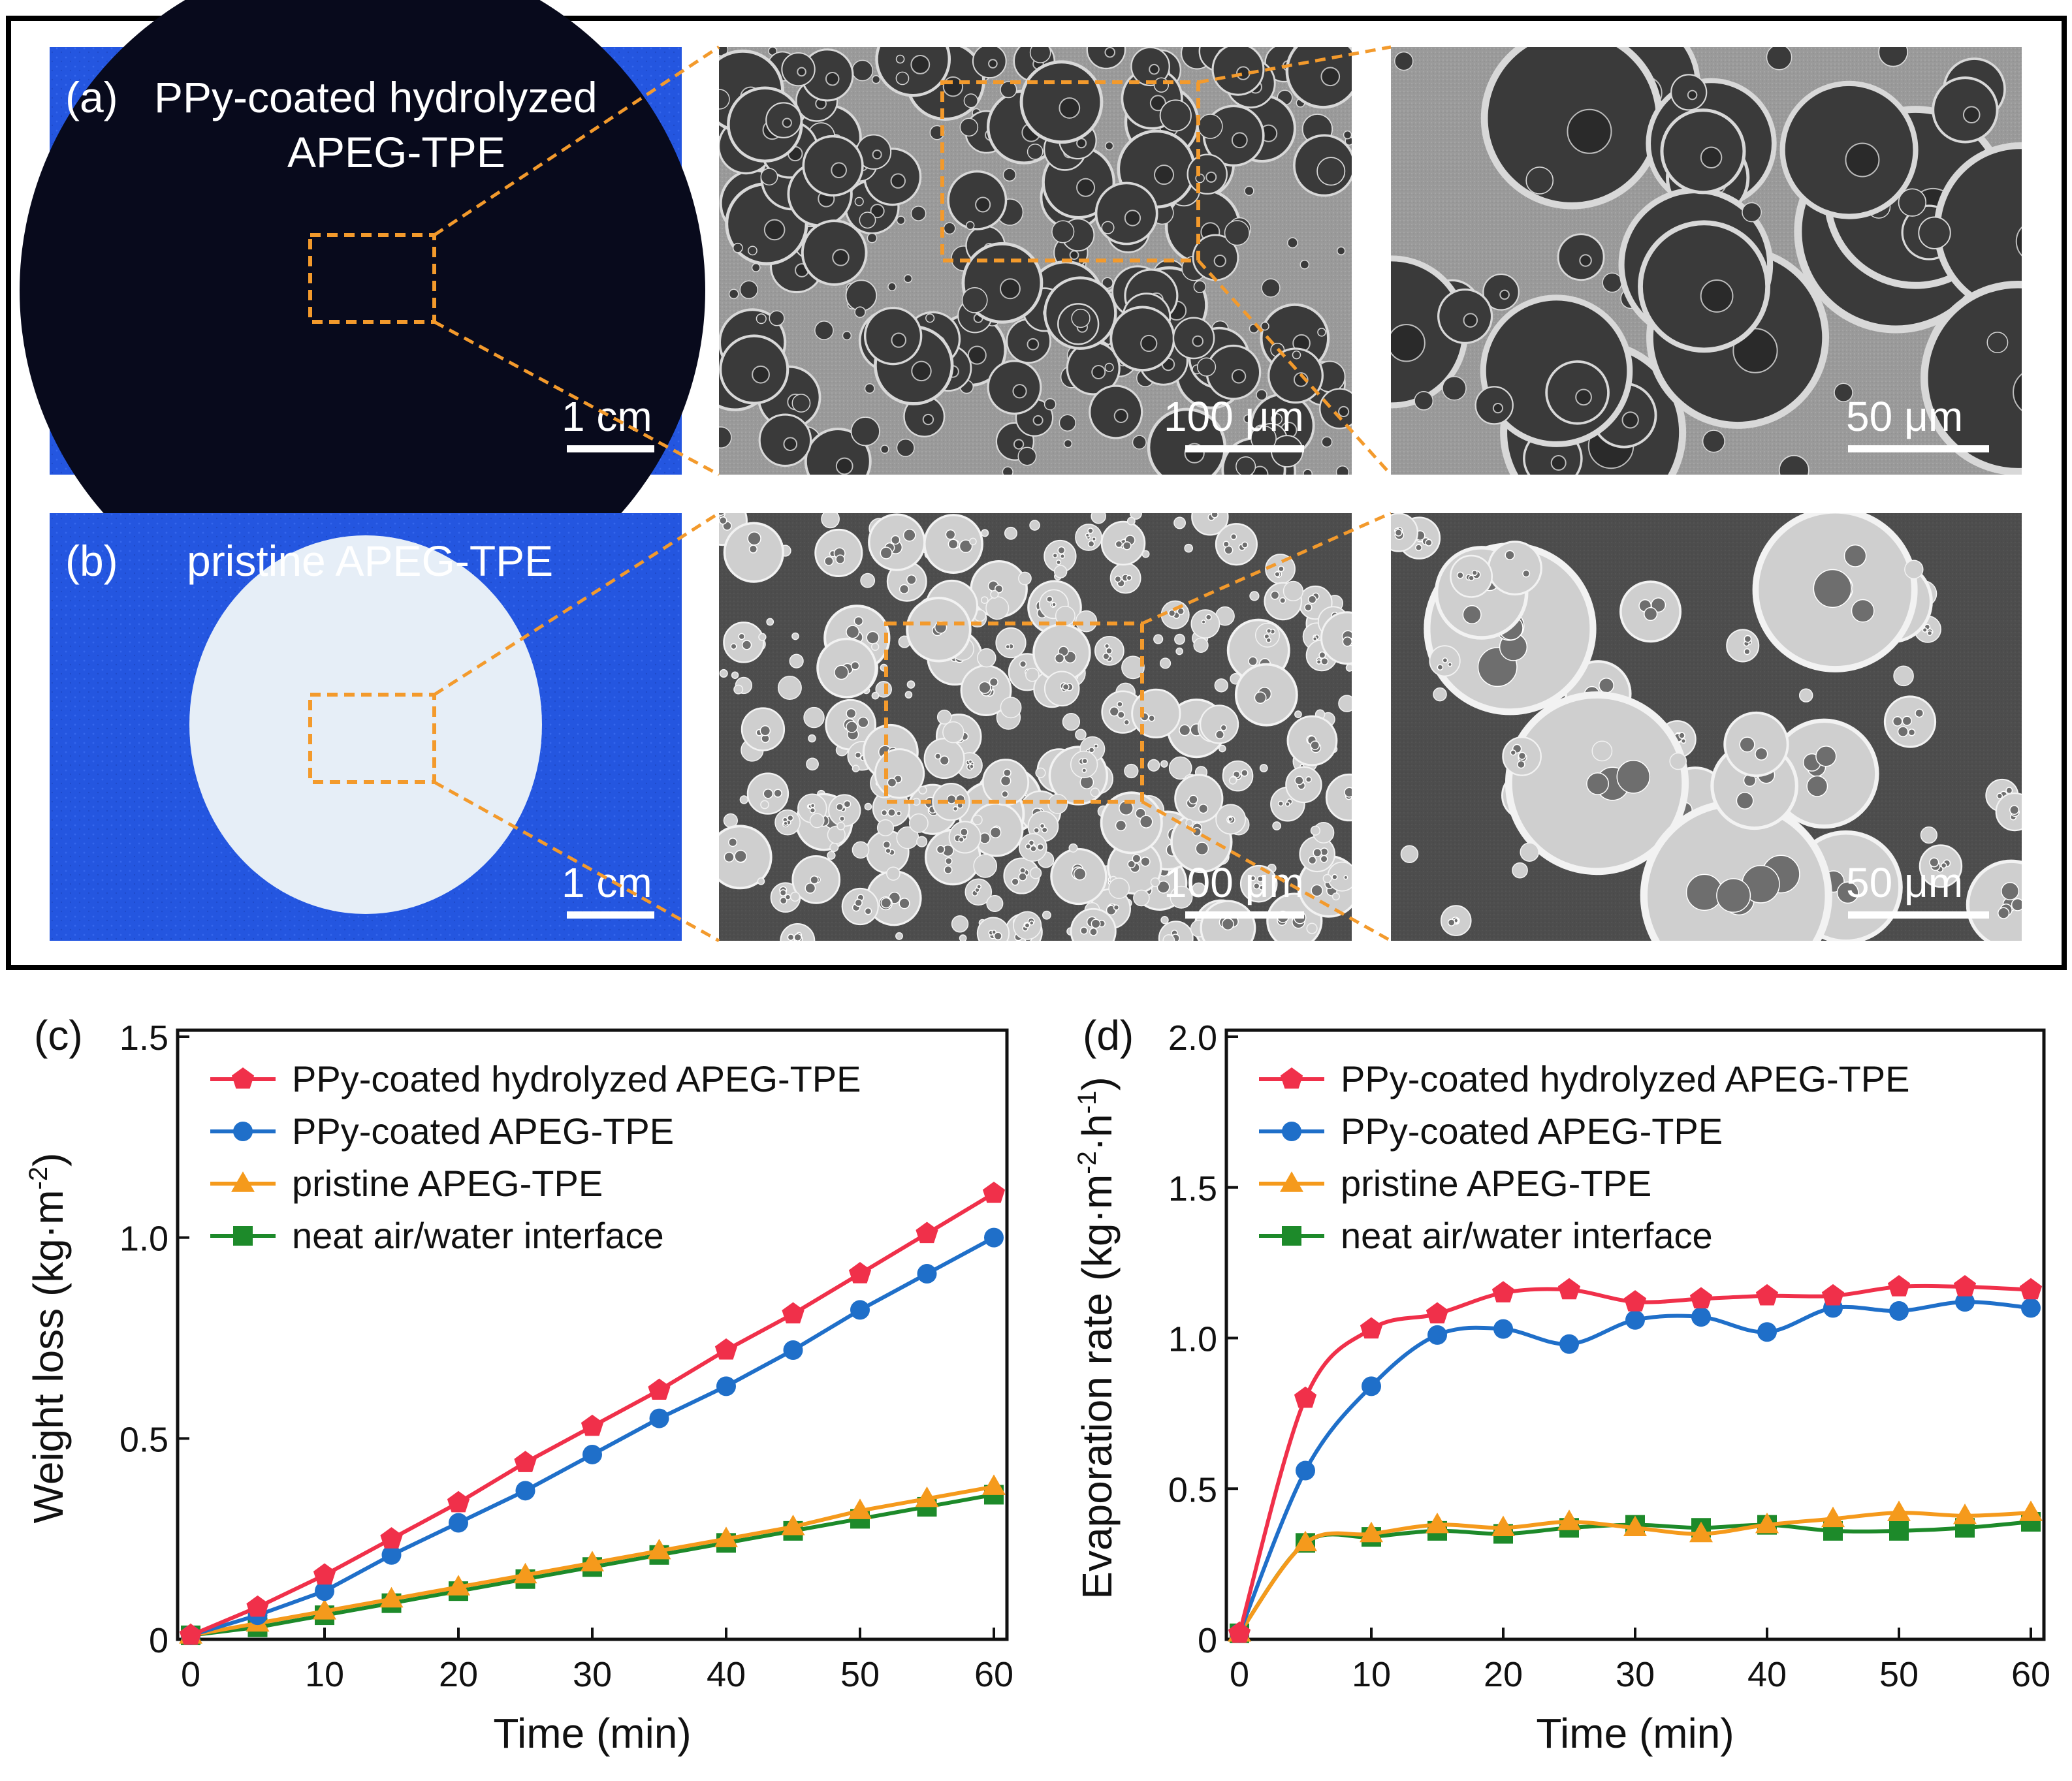  What do you see at coordinates (48, 1338) in the screenshot?
I see `y-axis-title: Weight loss (kg·m-2)` at bounding box center [48, 1338].